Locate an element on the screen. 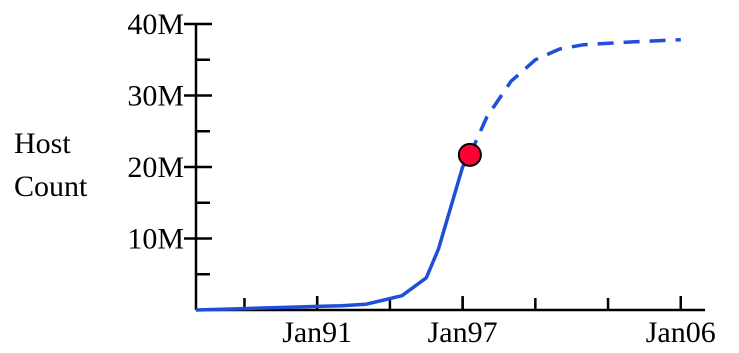  y-axis-title-line-count: Count is located at coordinates (51, 186).